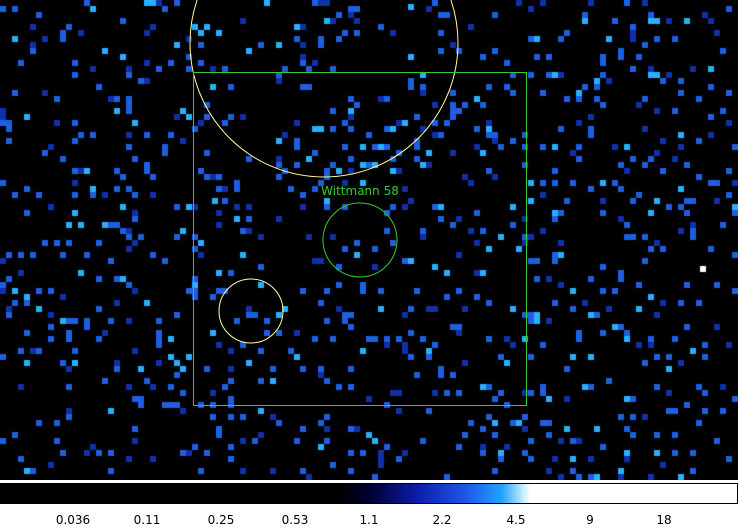 This screenshot has height=528, width=738. I want to click on colorbar-tick-label: 18, so click(664, 520).